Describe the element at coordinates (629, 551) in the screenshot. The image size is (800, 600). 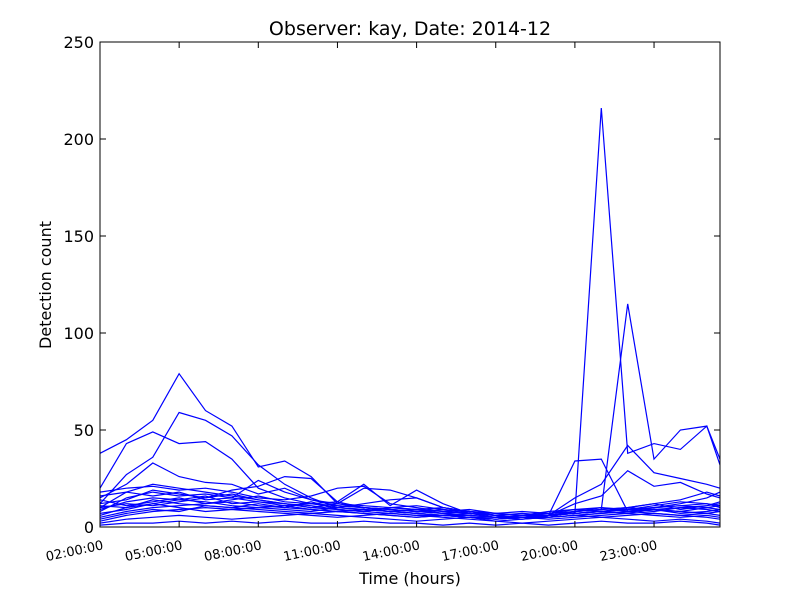
I see `x-tick-label: 23:00:00` at that location.